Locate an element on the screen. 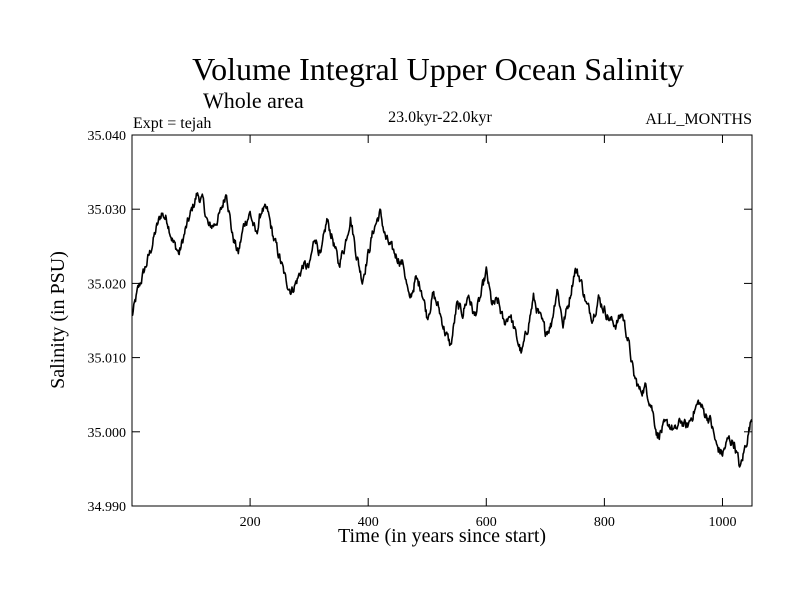  y-tick-label: 35.000 is located at coordinates (107, 433).